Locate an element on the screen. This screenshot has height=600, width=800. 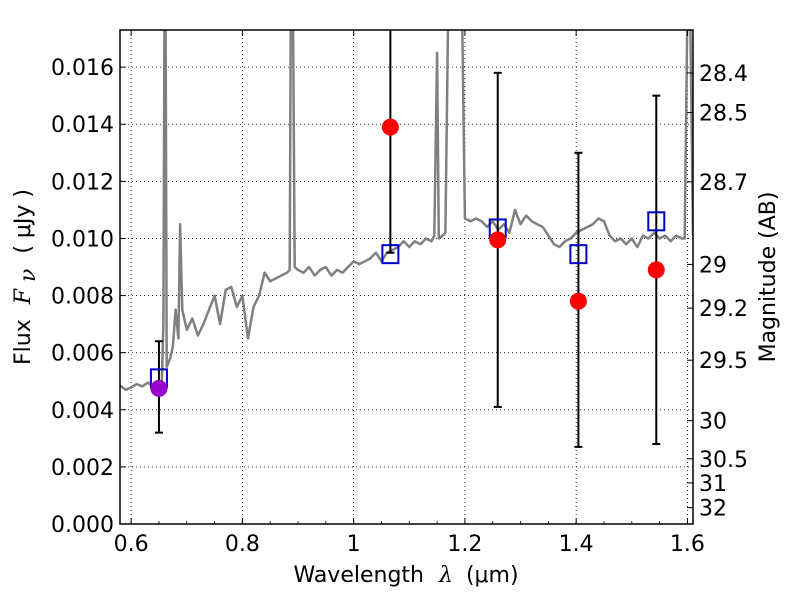
y-tick-label: 0.016 is located at coordinates (82, 68).